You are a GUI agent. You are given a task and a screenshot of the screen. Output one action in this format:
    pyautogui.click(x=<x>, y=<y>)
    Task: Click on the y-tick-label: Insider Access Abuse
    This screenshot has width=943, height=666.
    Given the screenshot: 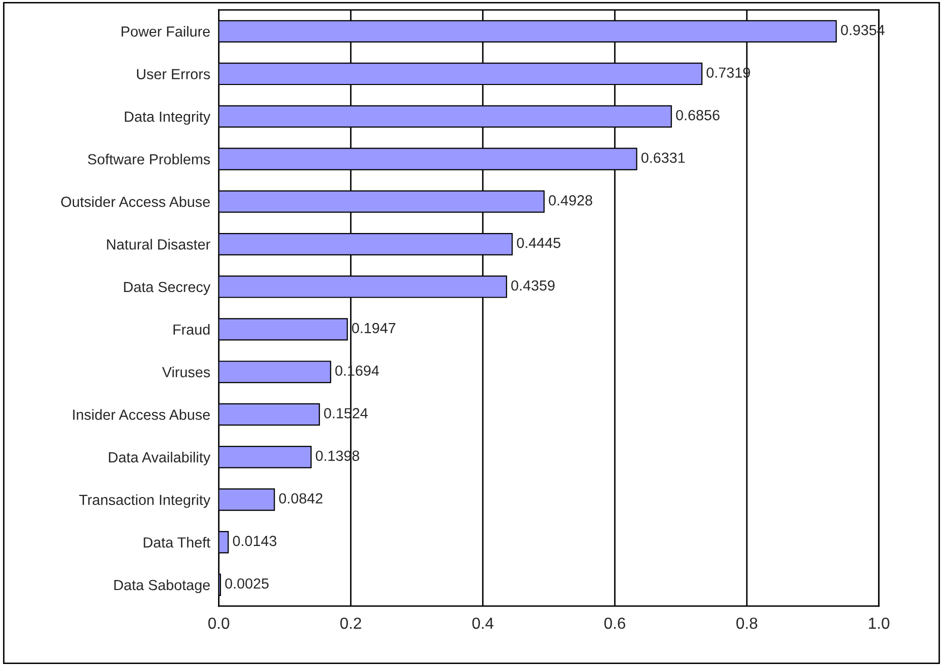 What is the action you would take?
    pyautogui.click(x=141, y=414)
    